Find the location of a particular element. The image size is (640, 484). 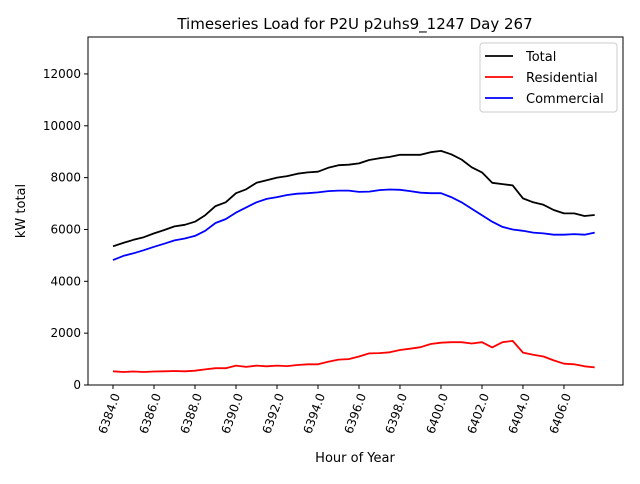

y-tick-label: 8000 is located at coordinates (65, 178).